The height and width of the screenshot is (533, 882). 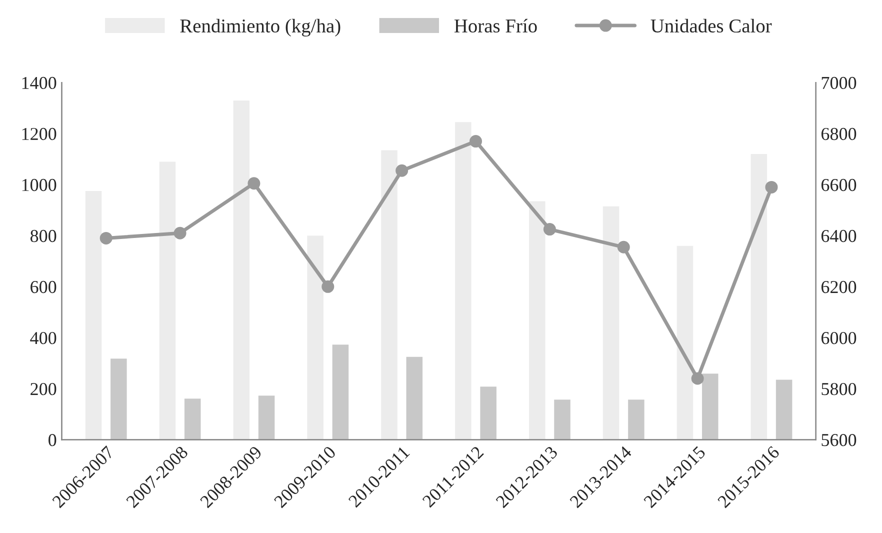 What do you see at coordinates (839, 440) in the screenshot?
I see `y2-tick-label: 5600` at bounding box center [839, 440].